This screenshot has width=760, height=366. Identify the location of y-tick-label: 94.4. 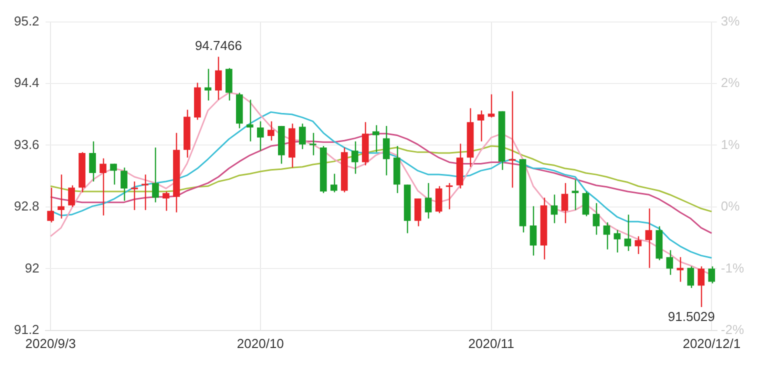
(27, 82).